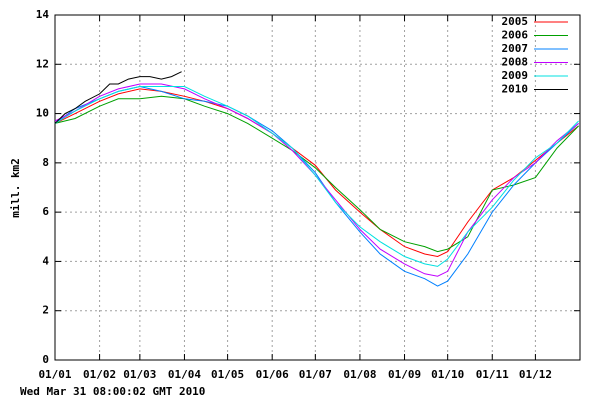 This screenshot has height=400, width=600. Describe the element at coordinates (515, 21) in the screenshot. I see `legend-label: 2005` at that location.